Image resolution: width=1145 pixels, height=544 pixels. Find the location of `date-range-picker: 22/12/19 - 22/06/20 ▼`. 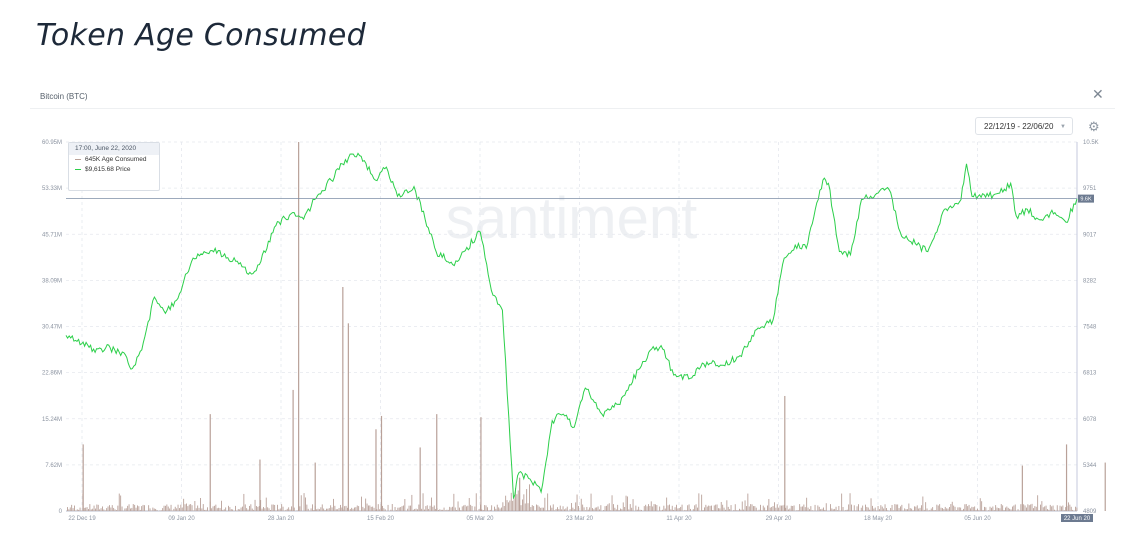

date-range-picker: 22/12/19 - 22/06/20 ▼ is located at coordinates (1024, 126).